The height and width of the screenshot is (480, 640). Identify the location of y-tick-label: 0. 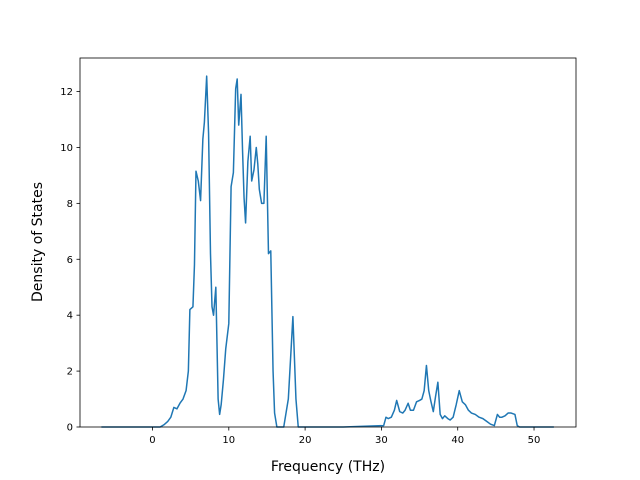
(70, 428).